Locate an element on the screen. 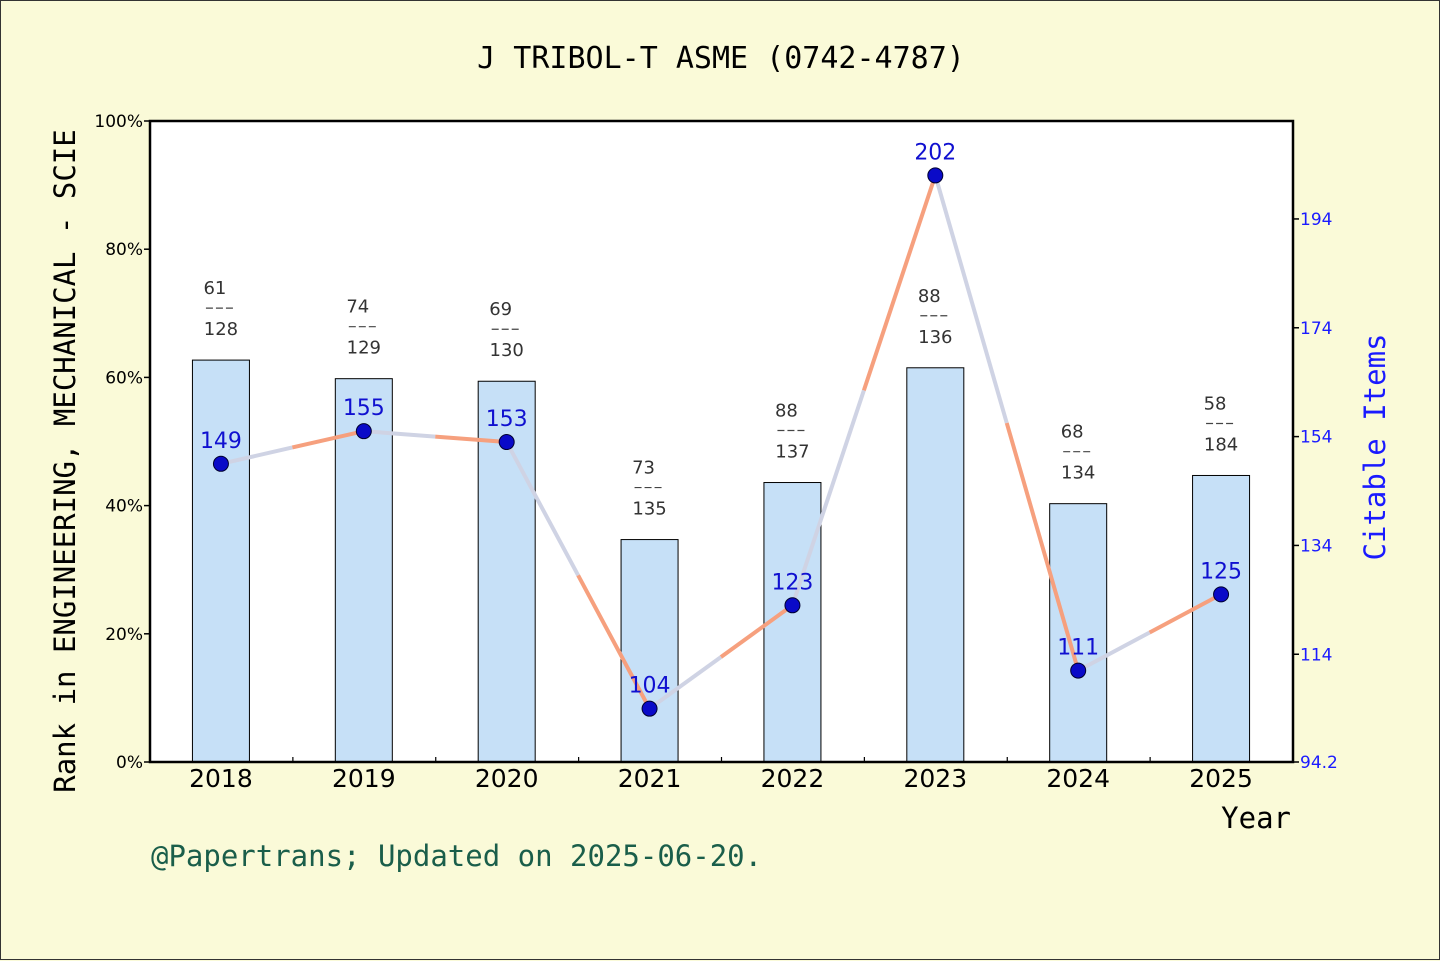  fraction-label-2018: 61 128 is located at coordinates (220, 309).